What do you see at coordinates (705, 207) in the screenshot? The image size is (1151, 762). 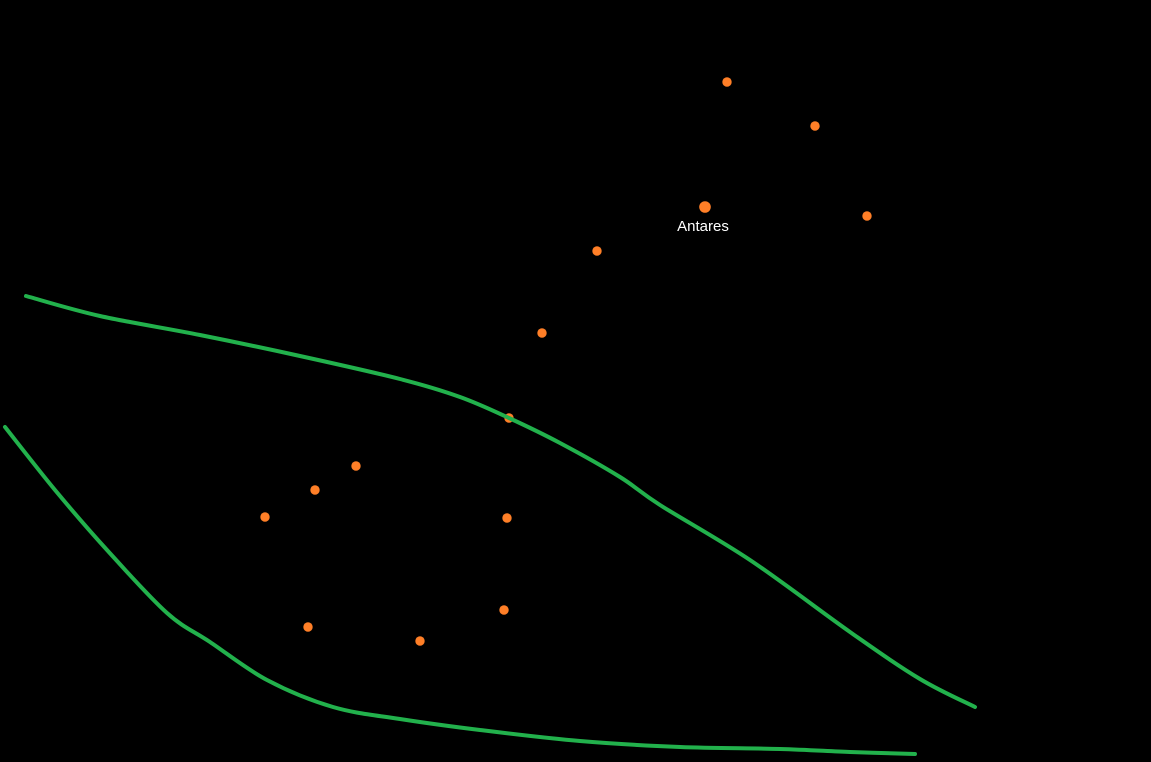 I see `antares-star-dot` at bounding box center [705, 207].